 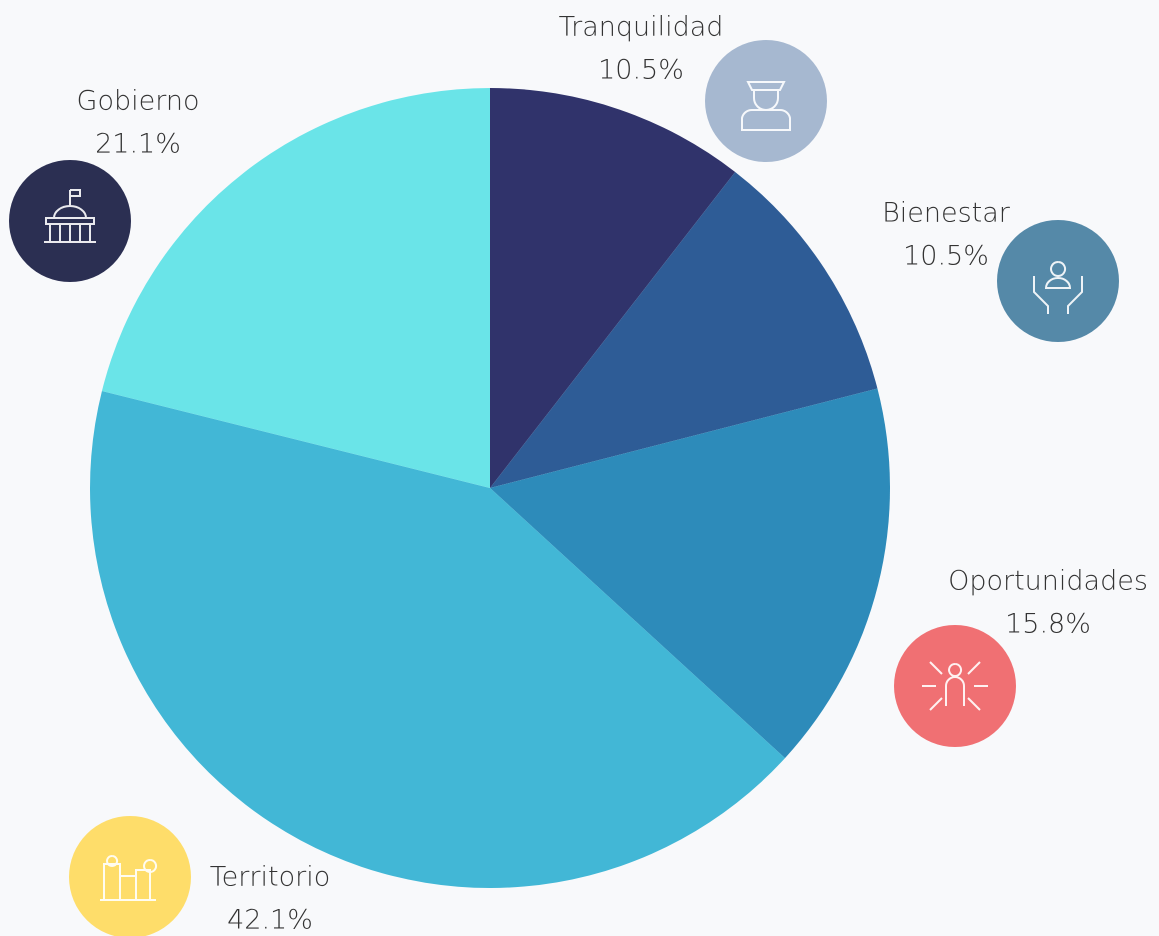 I want to click on icon-territorio, so click(x=130, y=876).